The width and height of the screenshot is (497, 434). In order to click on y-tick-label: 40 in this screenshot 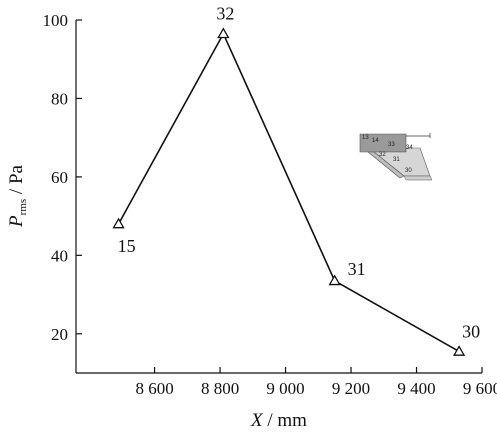, I will do `click(59, 255)`.